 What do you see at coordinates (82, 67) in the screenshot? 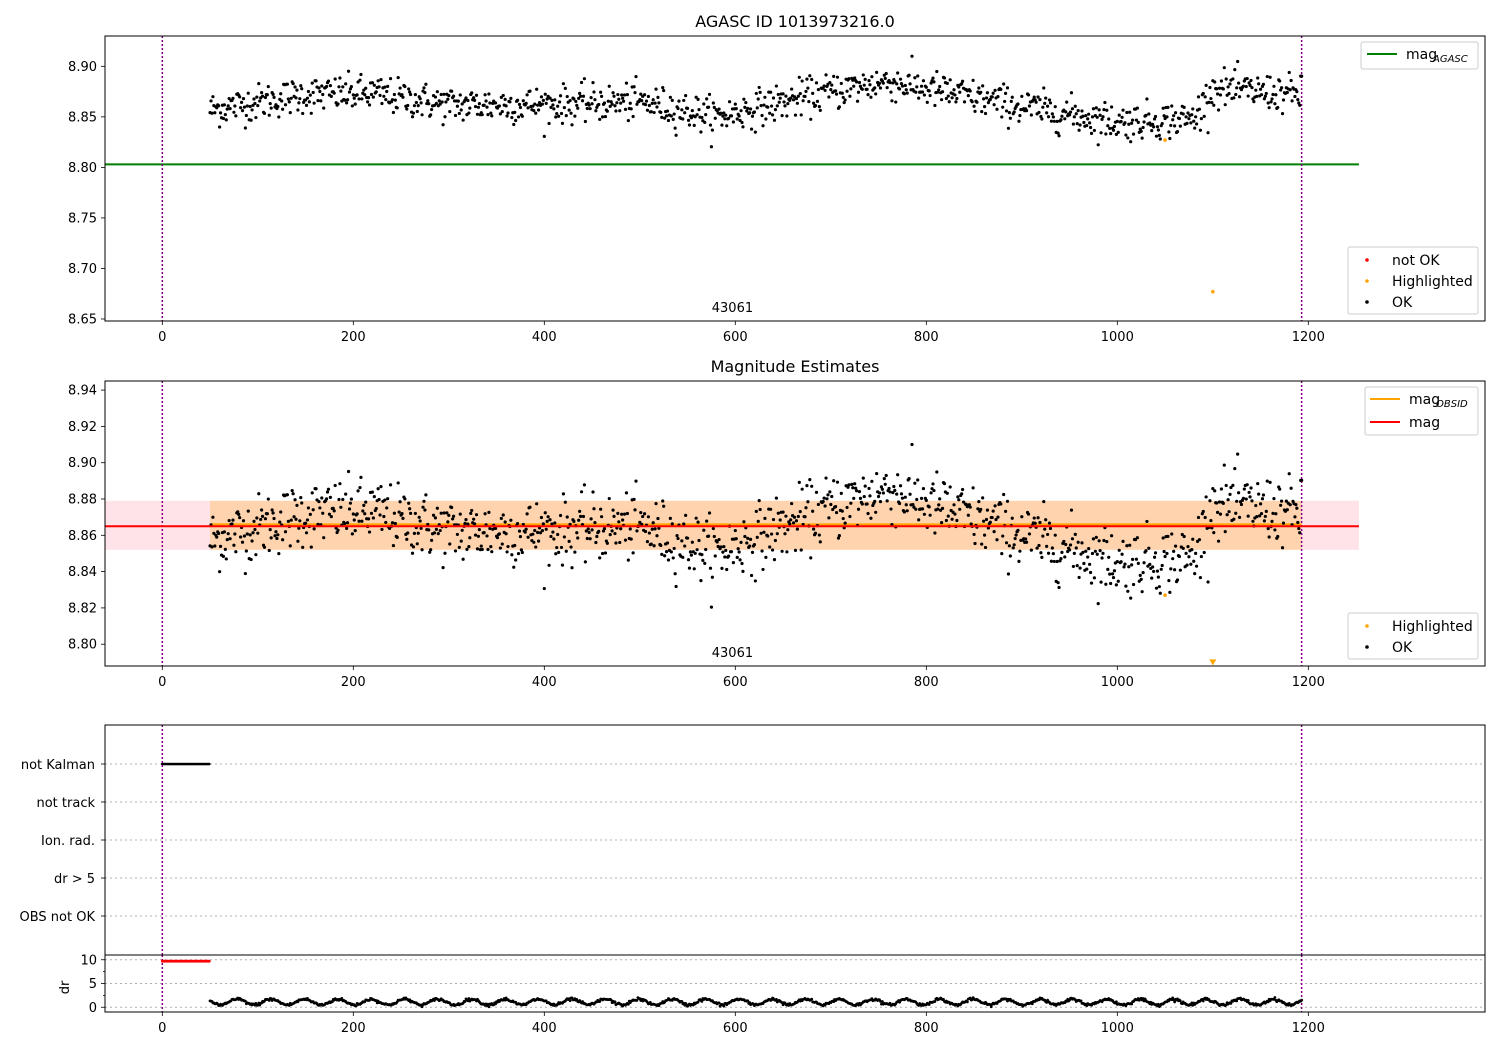
I see `y-tick-label: 8.90` at bounding box center [82, 67].